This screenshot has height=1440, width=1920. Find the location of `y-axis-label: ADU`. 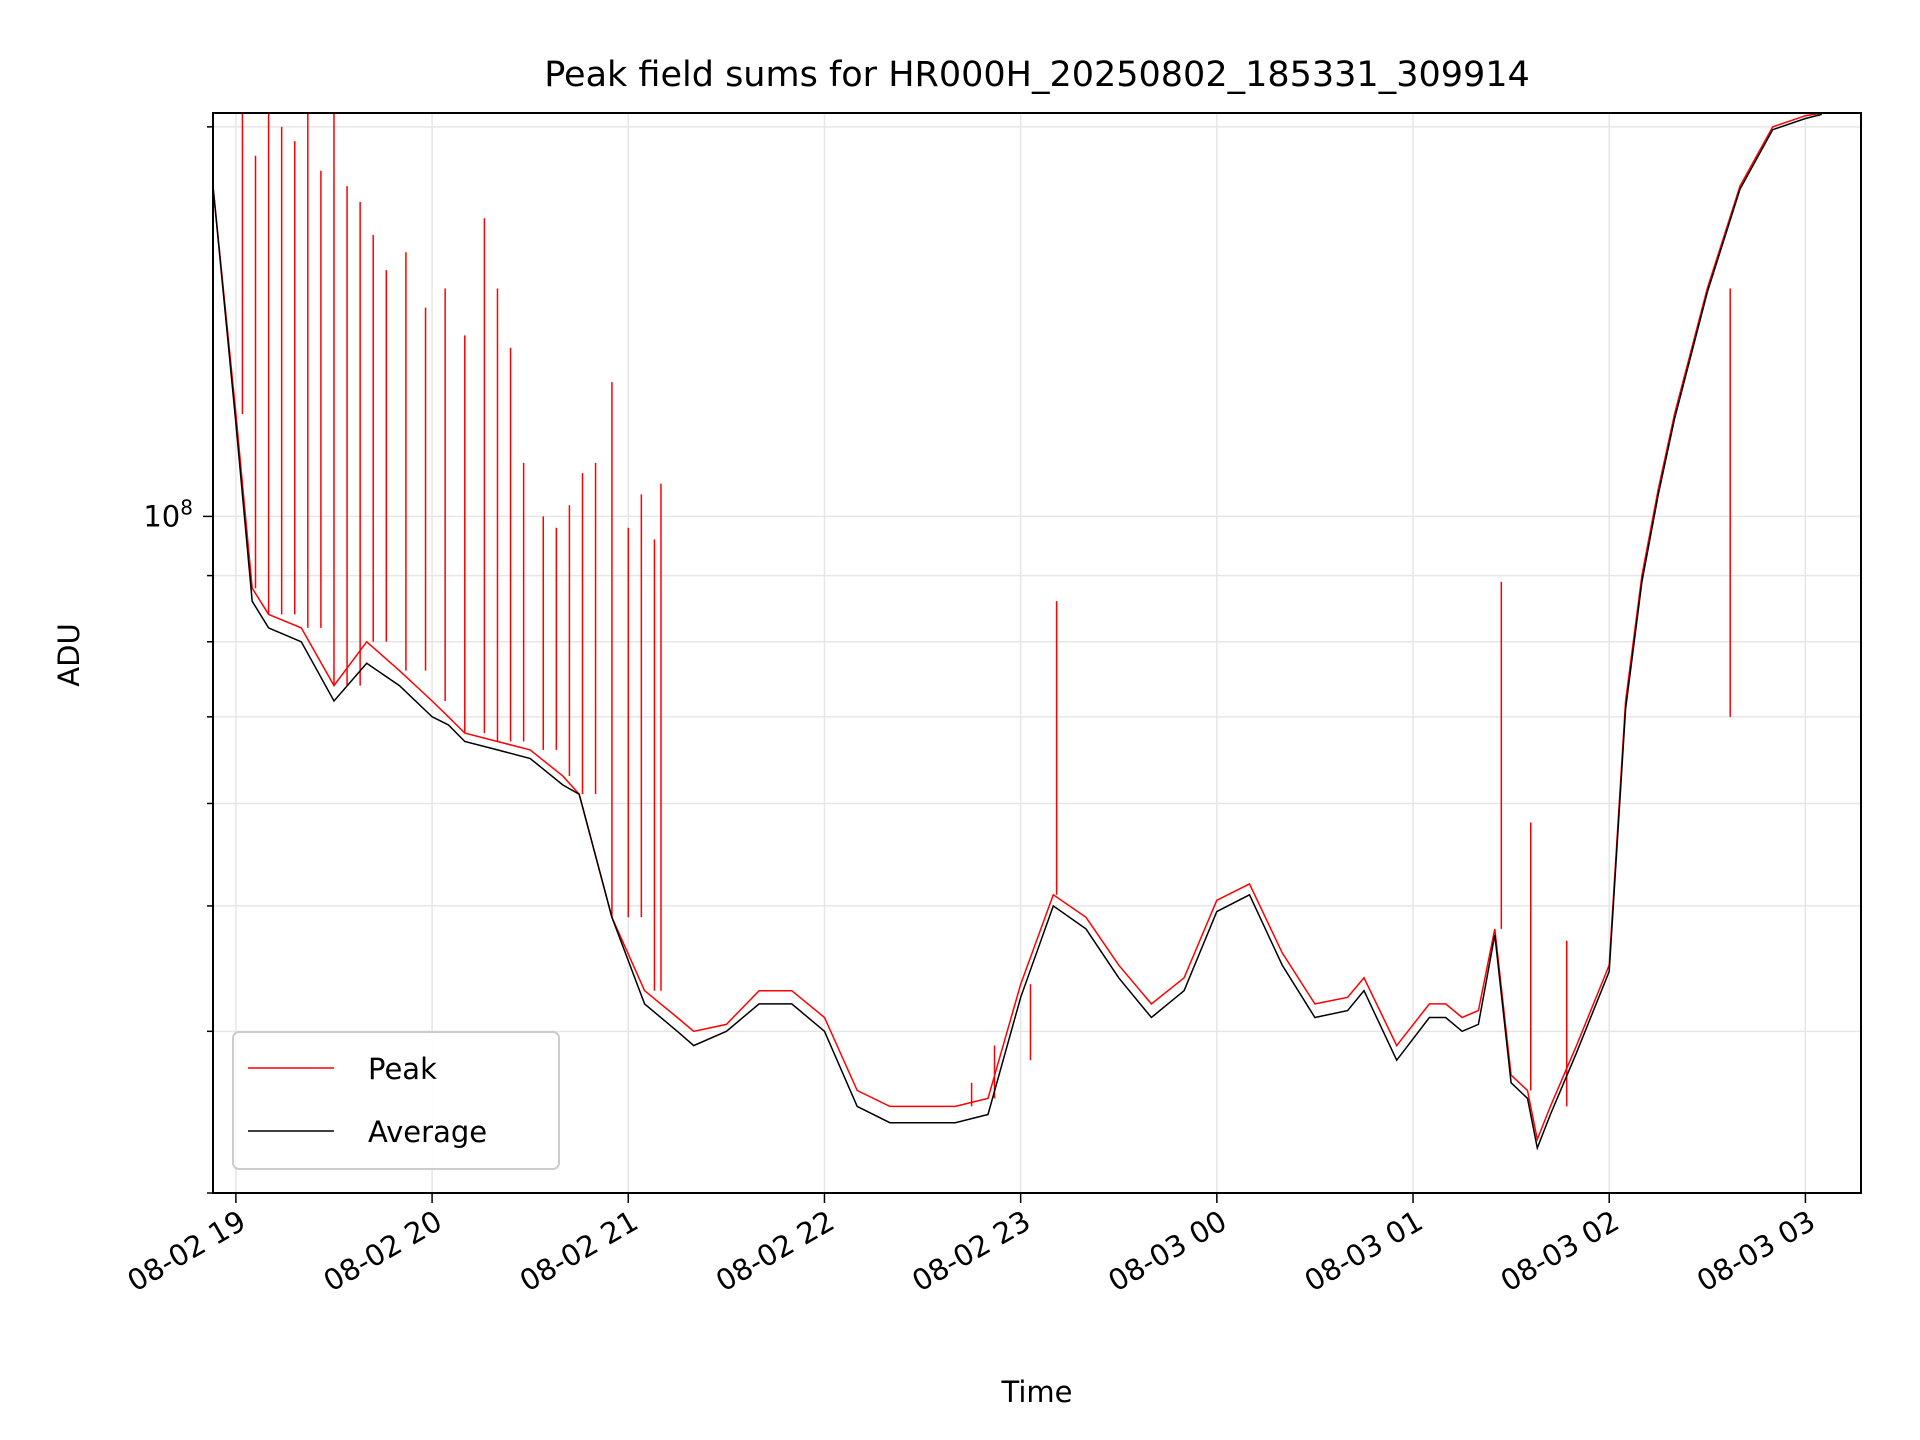

y-axis-label: ADU is located at coordinates (69, 654).